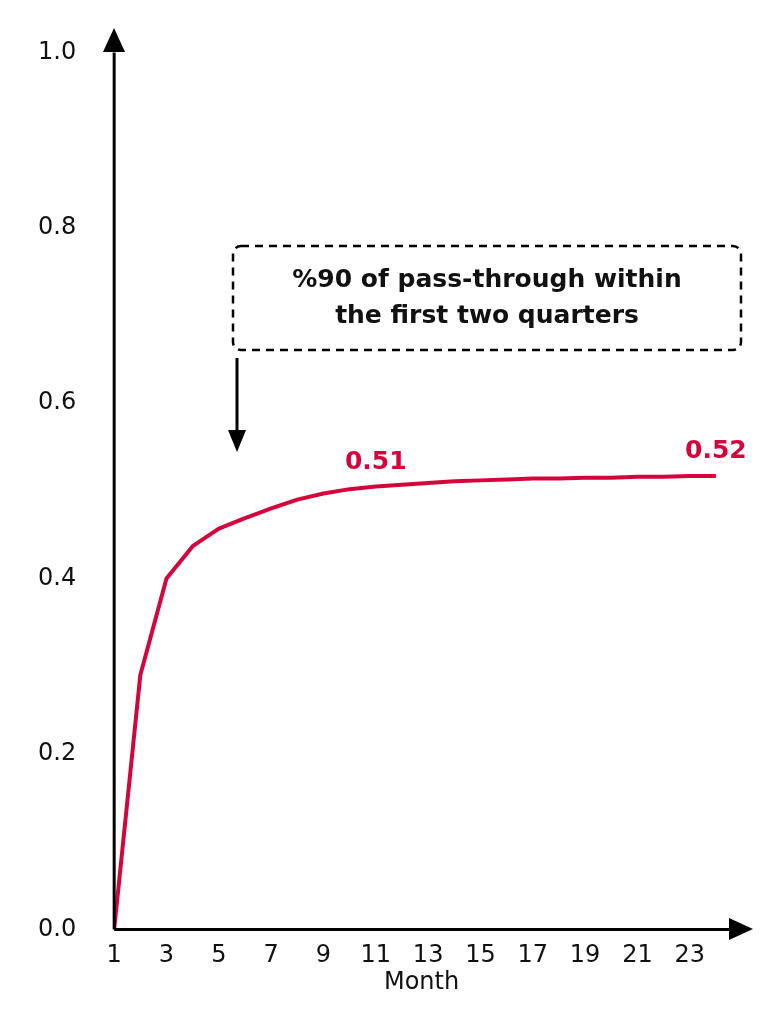 The width and height of the screenshot is (777, 1009). I want to click on x-tick-label: 9, so click(323, 954).